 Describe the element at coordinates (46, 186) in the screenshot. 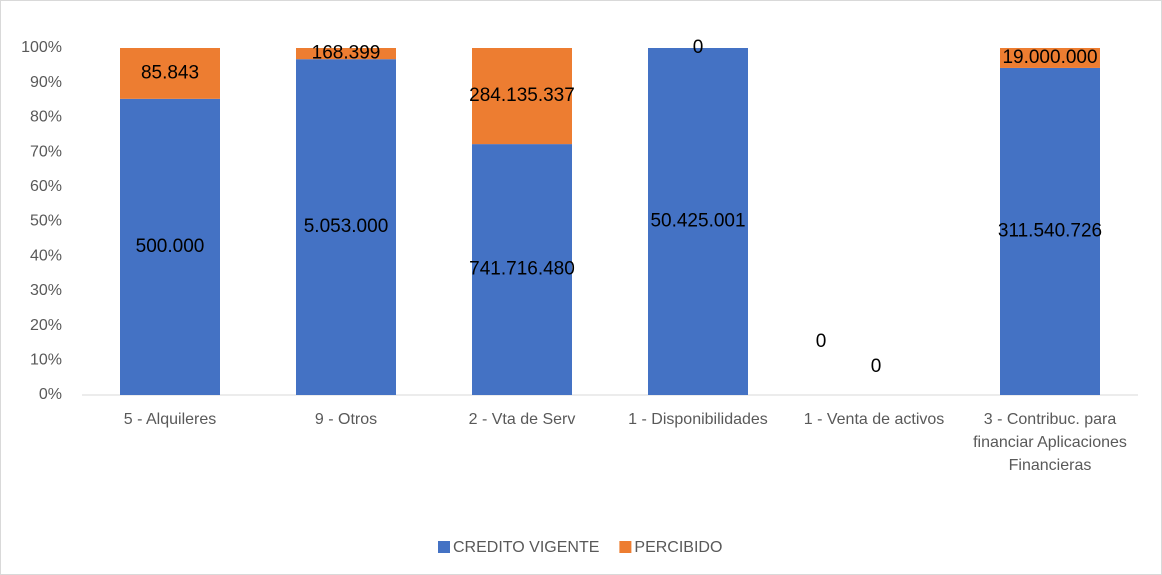

I see `y-tick-label: 60%` at that location.